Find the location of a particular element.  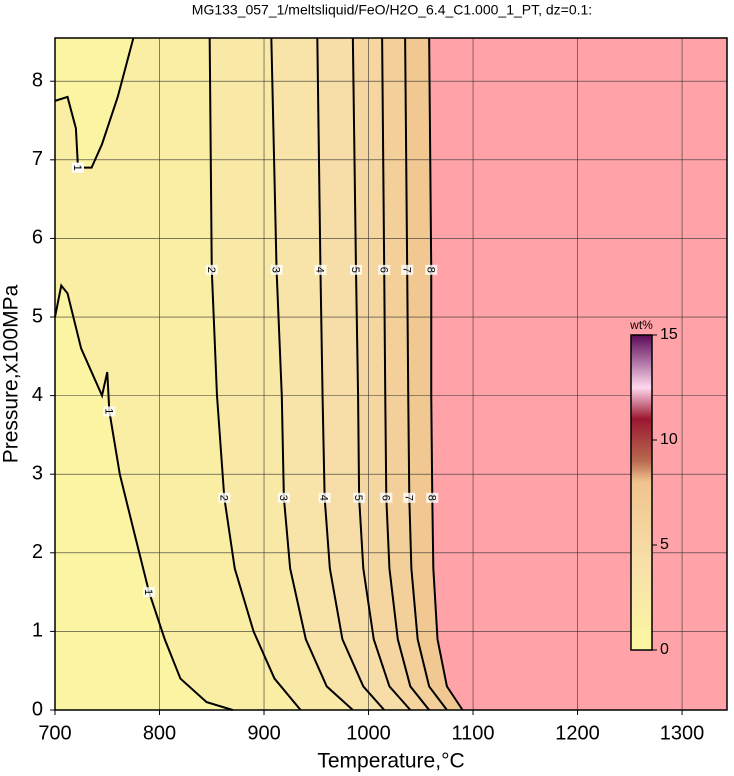

x-tick-label: 1300 is located at coordinates (682, 733).